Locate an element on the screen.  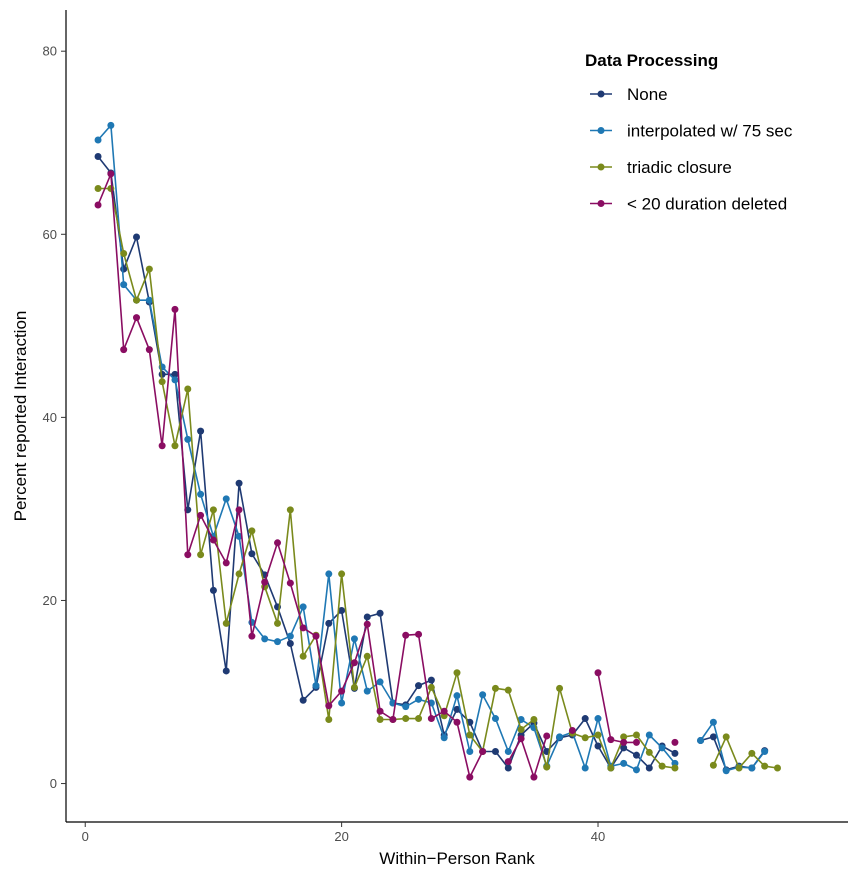
x-axis-title: Within−Person Rank is located at coordinates (457, 858).